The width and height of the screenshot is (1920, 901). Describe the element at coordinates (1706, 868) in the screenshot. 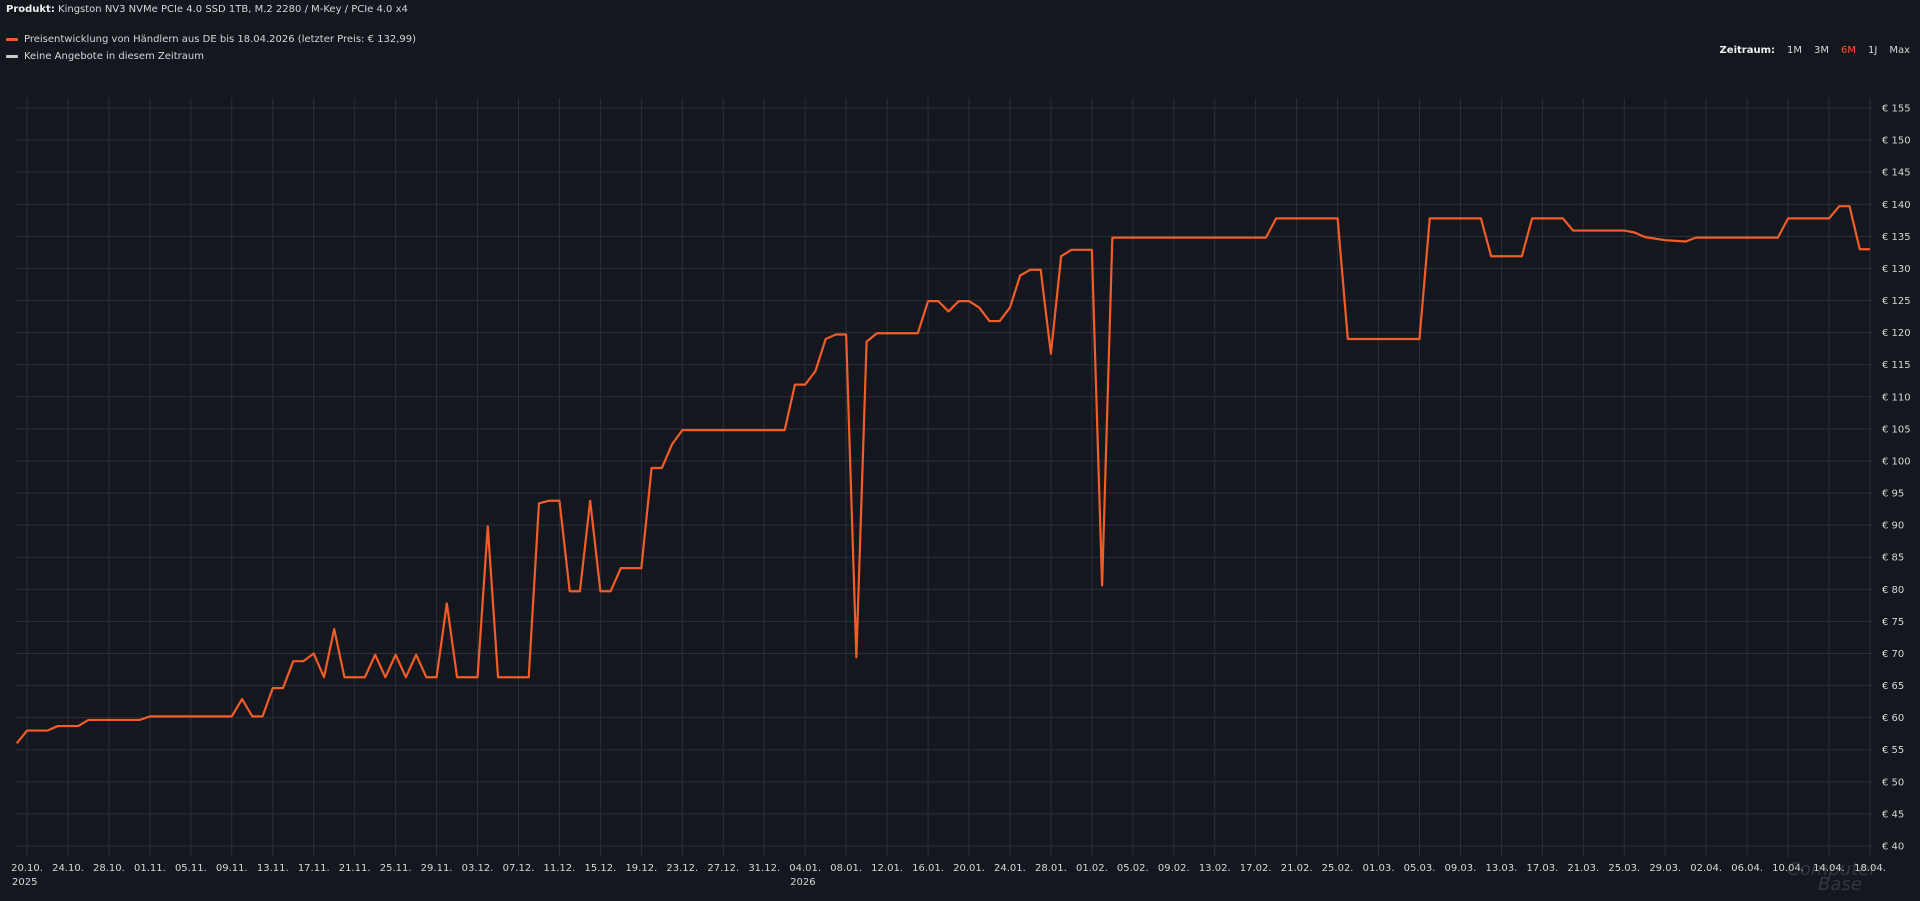

I see `x-tick-label: 02.04.` at that location.